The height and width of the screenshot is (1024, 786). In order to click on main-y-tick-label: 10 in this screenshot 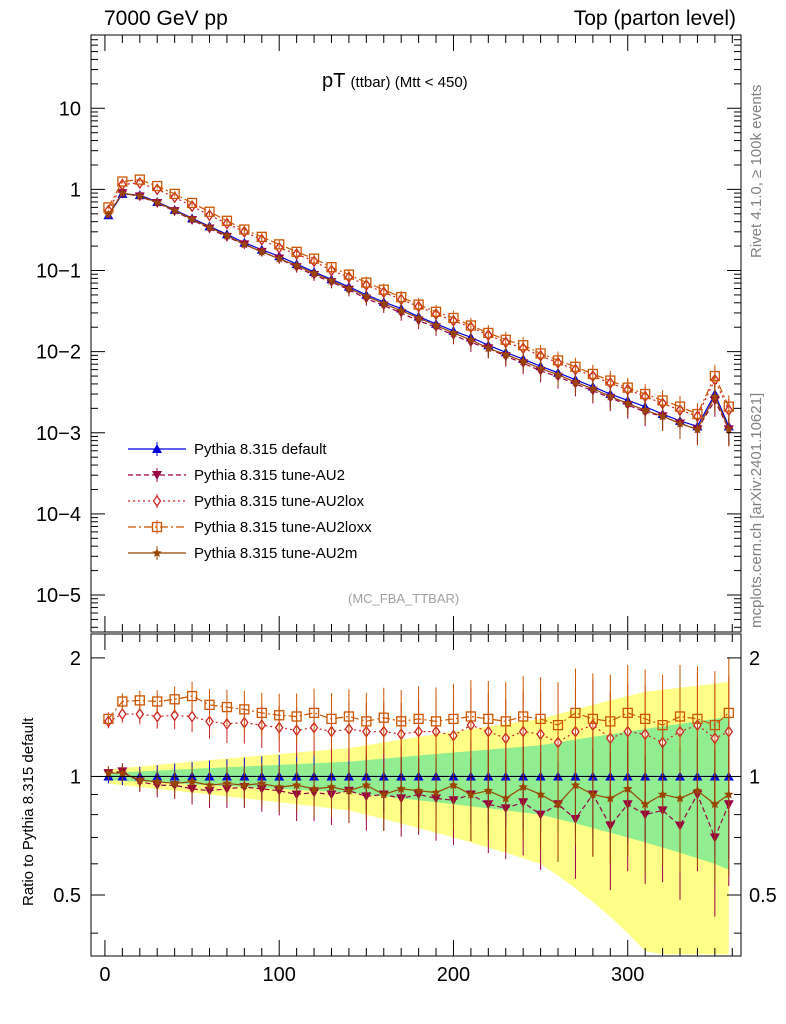, I will do `click(70, 109)`.